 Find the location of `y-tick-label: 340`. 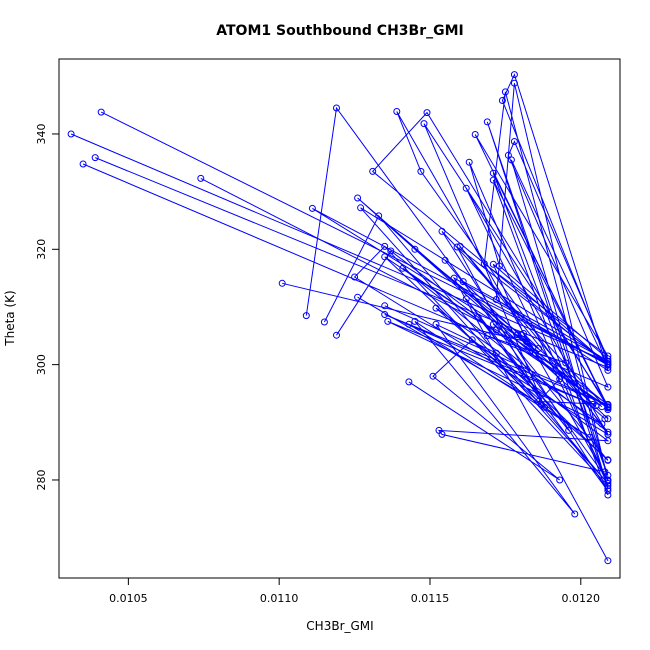

y-tick-label: 340 is located at coordinates (41, 133).